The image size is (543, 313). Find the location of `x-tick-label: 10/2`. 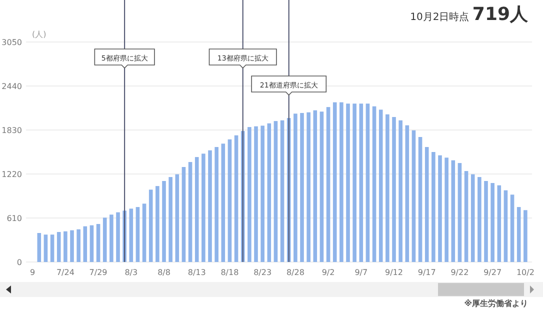

x-tick-label: 10/2 is located at coordinates (525, 272).